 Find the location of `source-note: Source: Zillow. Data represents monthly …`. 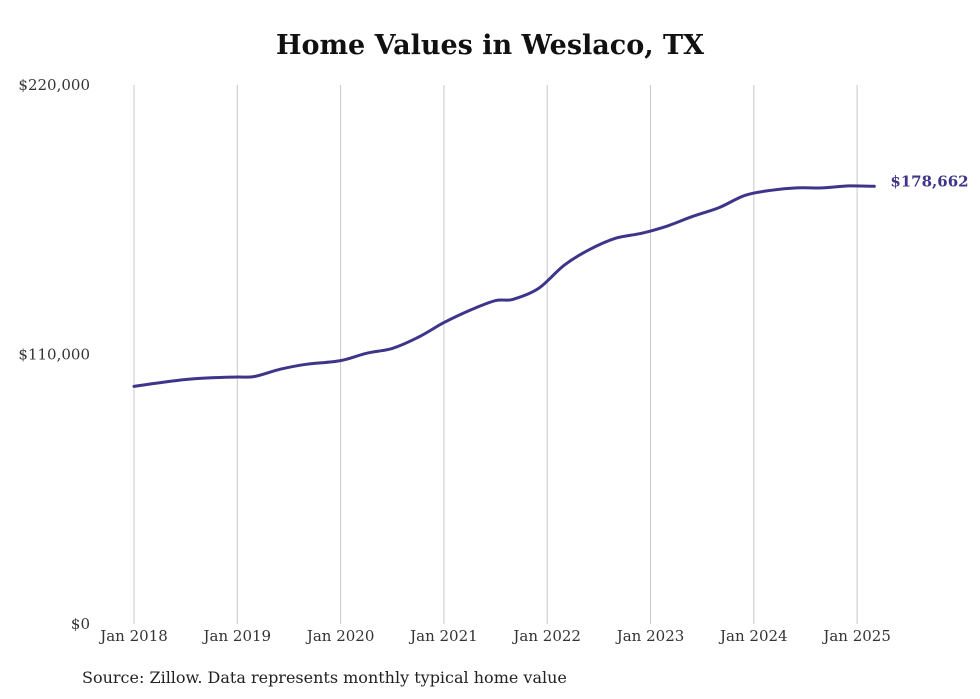

source-note: Source: Zillow. Data represents monthly … is located at coordinates (324, 677).